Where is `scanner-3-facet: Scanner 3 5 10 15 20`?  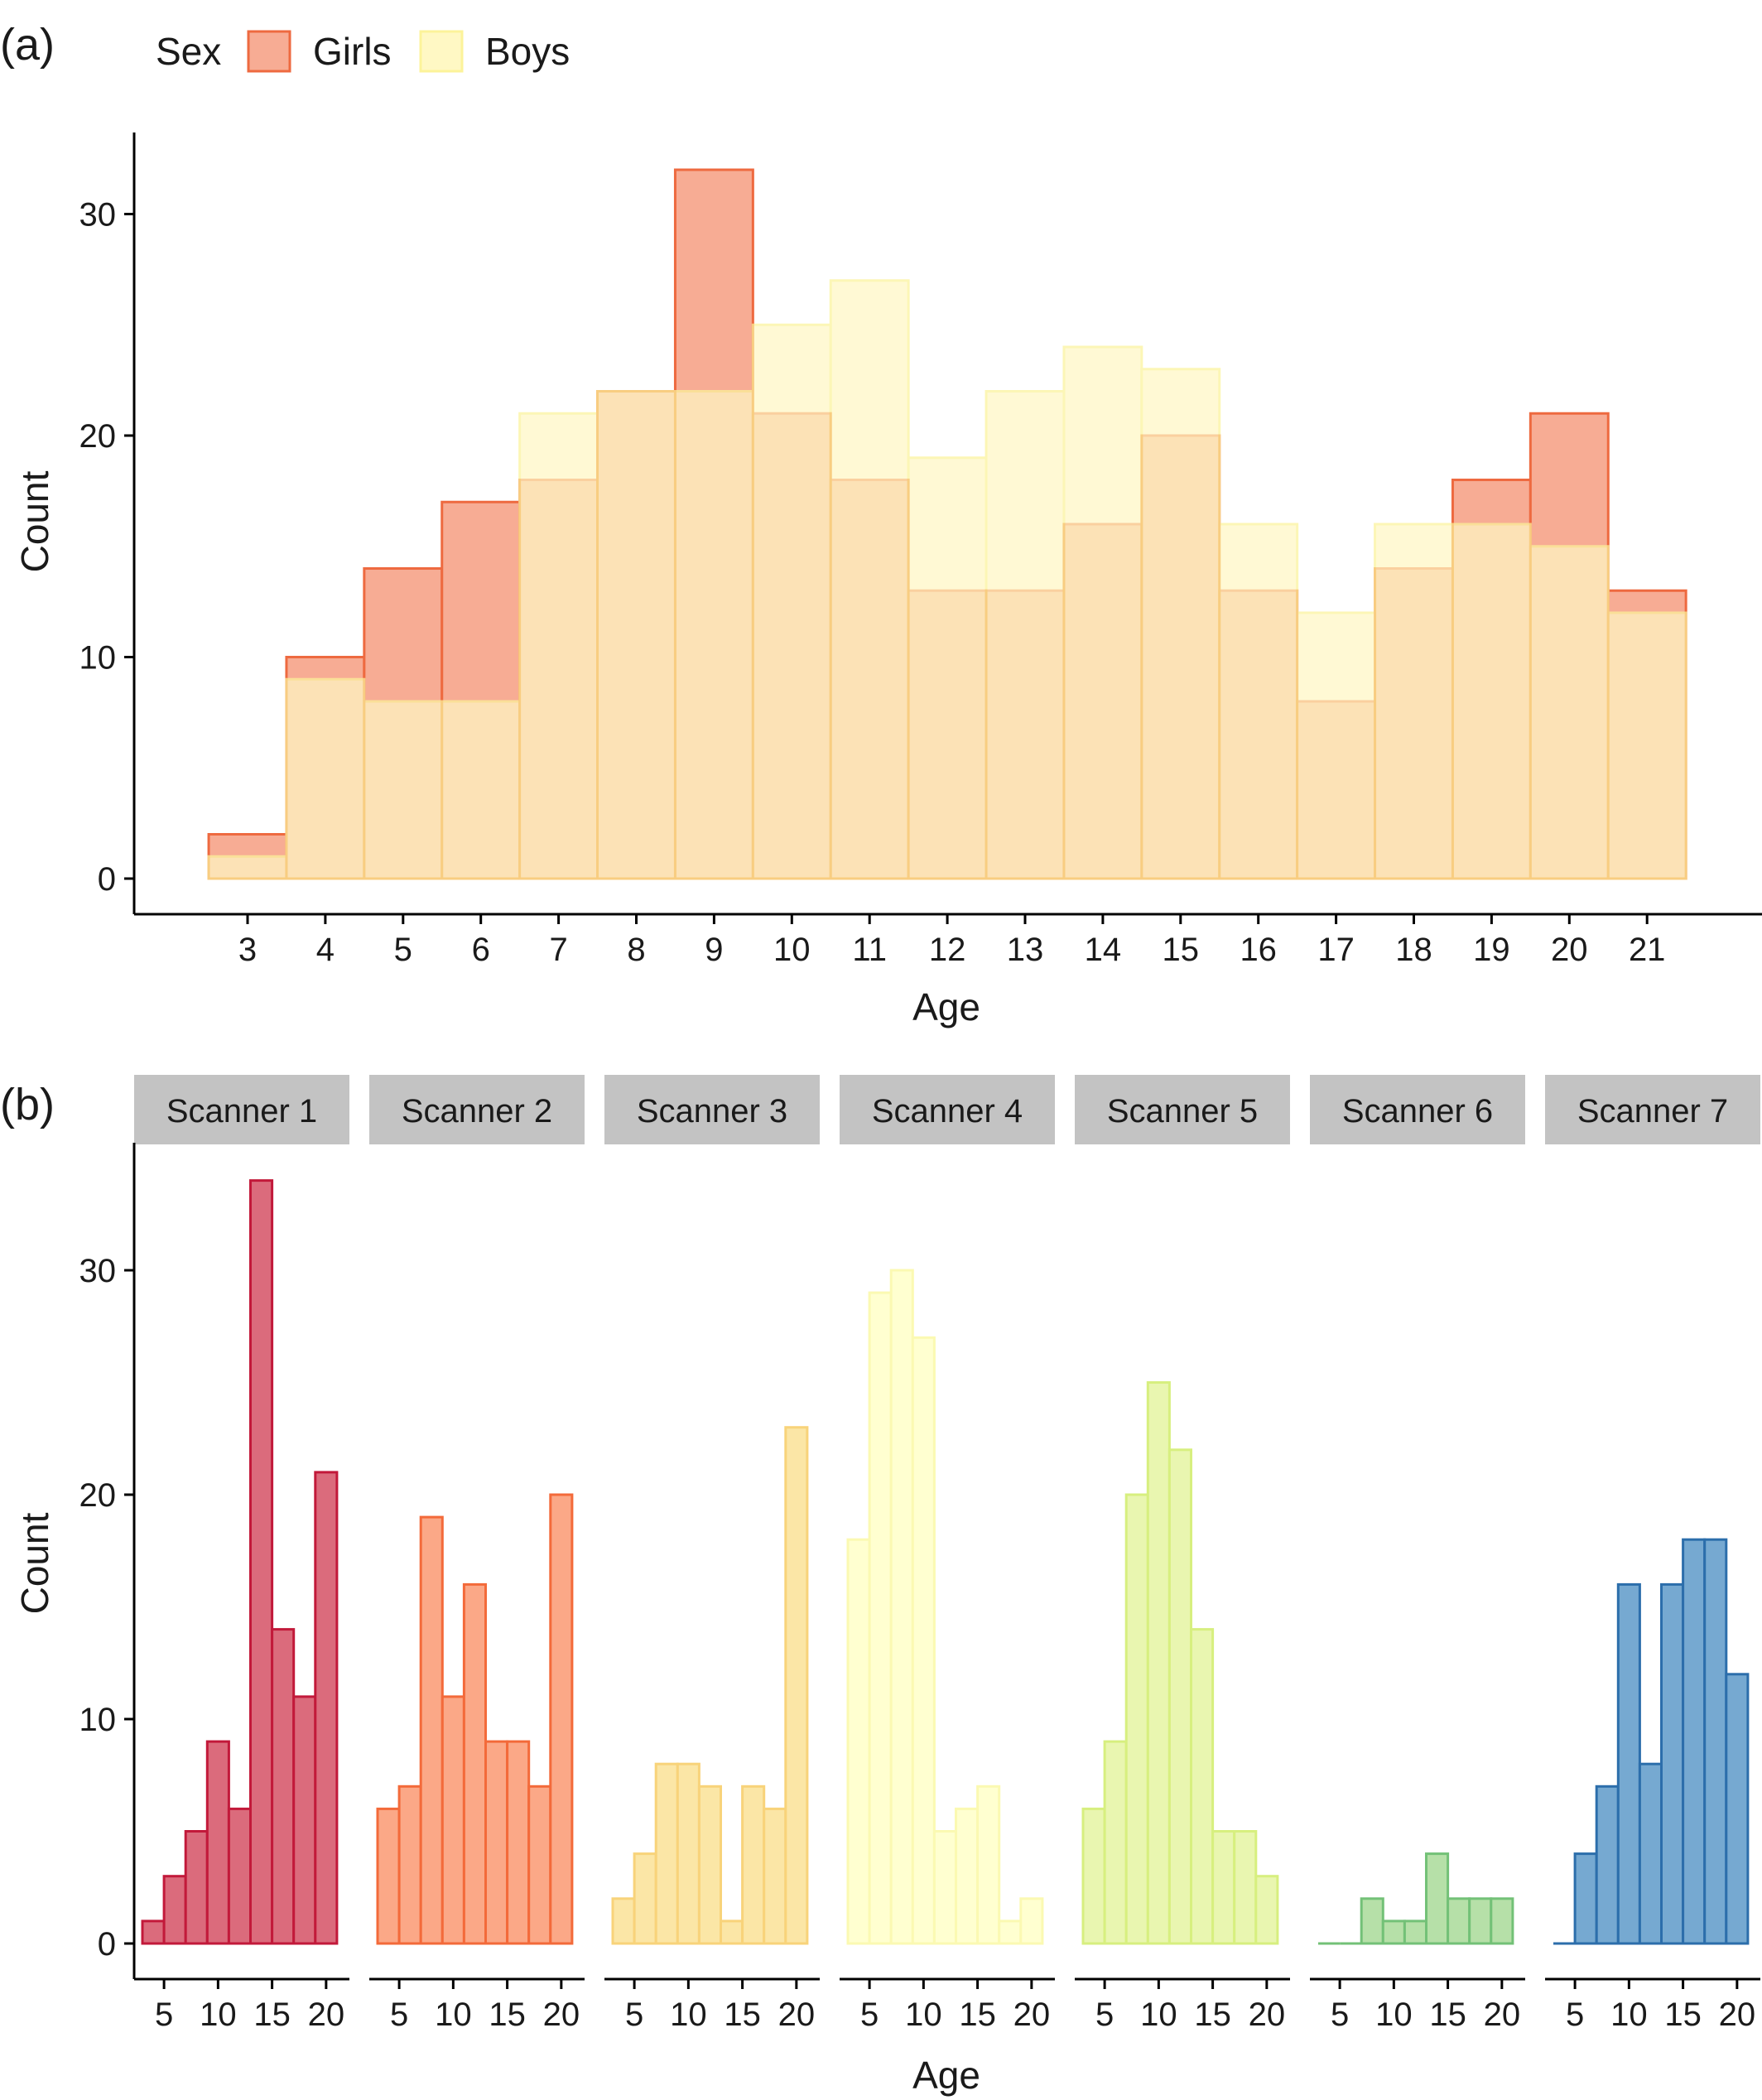 scanner-3-facet: Scanner 3 5 10 15 20 is located at coordinates (712, 1554).